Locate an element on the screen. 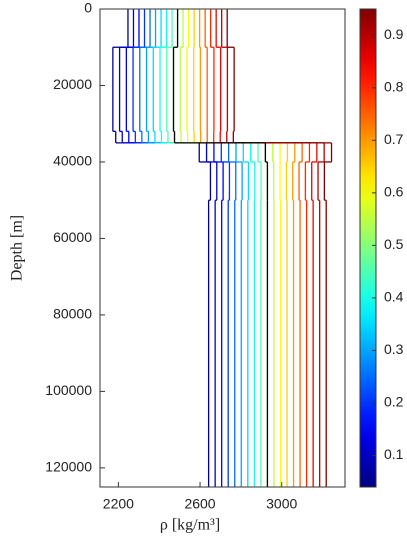  x-tick-label: 2600 is located at coordinates (199, 504).